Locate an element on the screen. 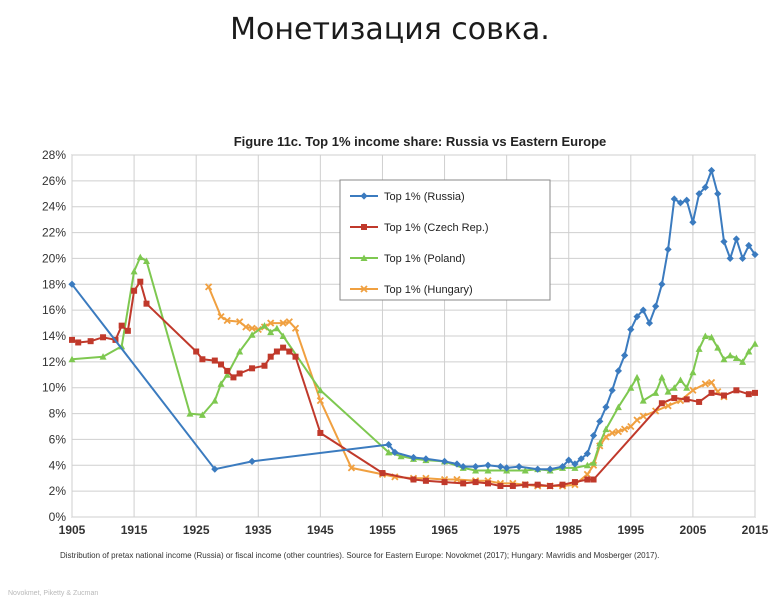 This screenshot has height=609, width=780. x-tick-label: 1995 is located at coordinates (630, 530).